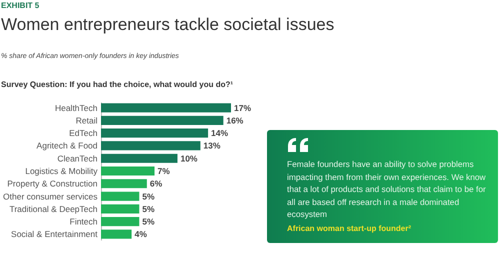  Describe the element at coordinates (164, 171) in the screenshot. I see `data-label: 7%` at that location.